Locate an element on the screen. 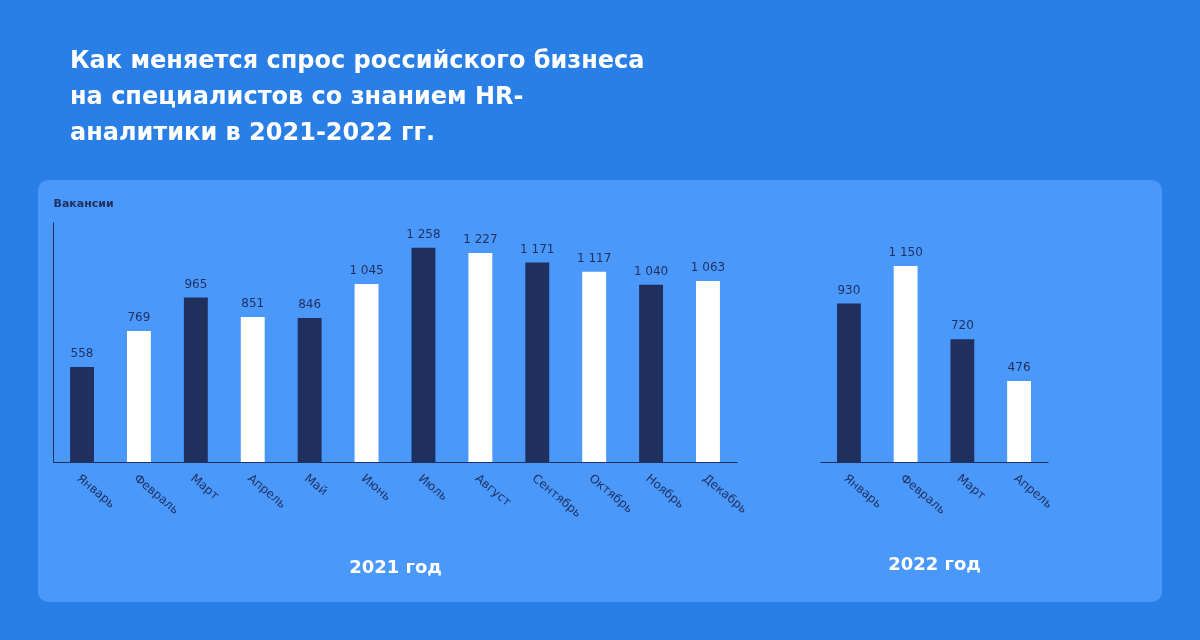 This screenshot has width=1200, height=640. data-label: 1 117 is located at coordinates (594, 257).